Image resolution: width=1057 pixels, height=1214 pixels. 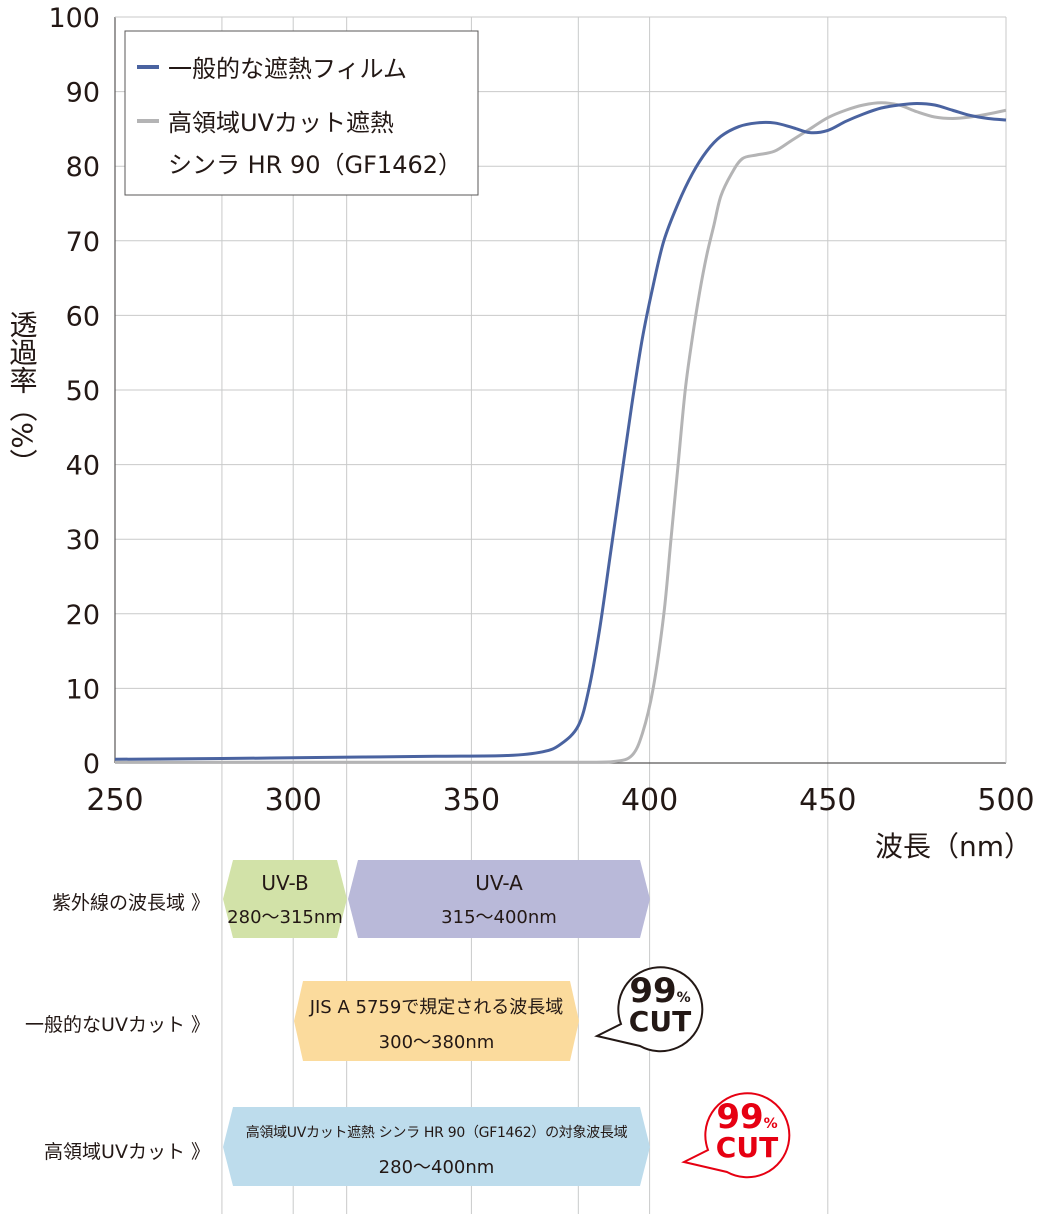 I want to click on y-tick-label: 60, so click(x=83, y=316).